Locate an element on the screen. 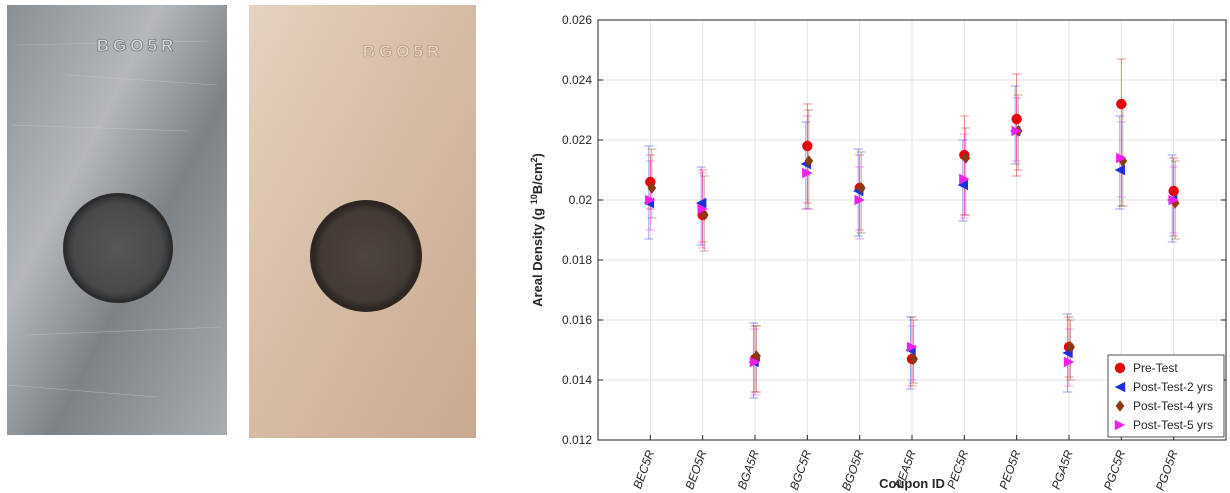  y-tick-label: 0.022 is located at coordinates (577, 140).